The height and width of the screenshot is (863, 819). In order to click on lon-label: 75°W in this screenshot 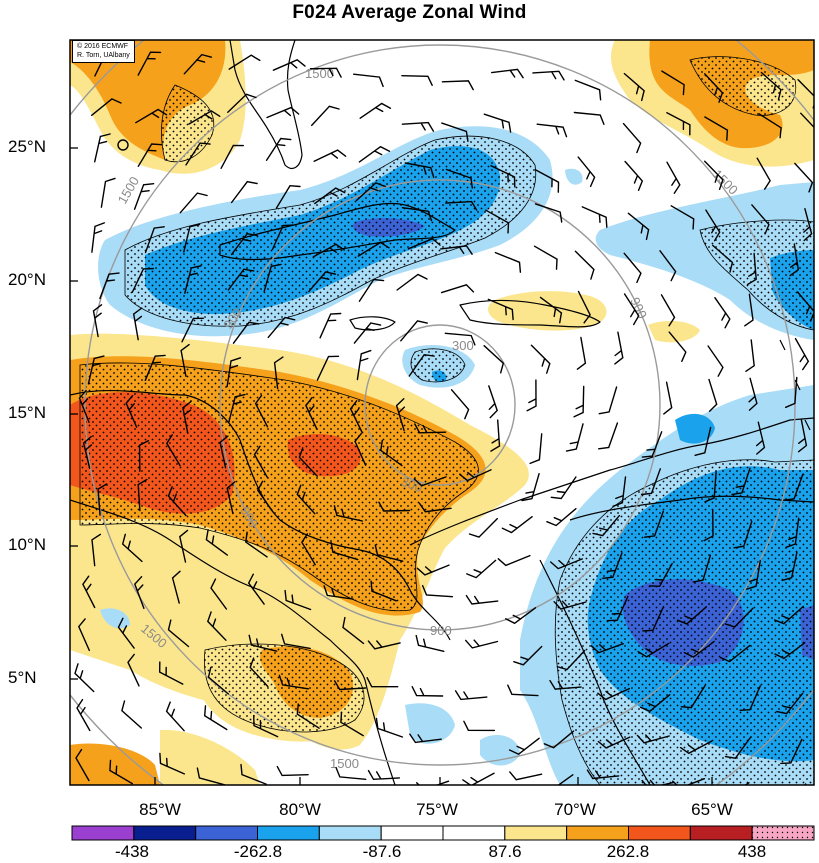, I will do `click(437, 809)`.